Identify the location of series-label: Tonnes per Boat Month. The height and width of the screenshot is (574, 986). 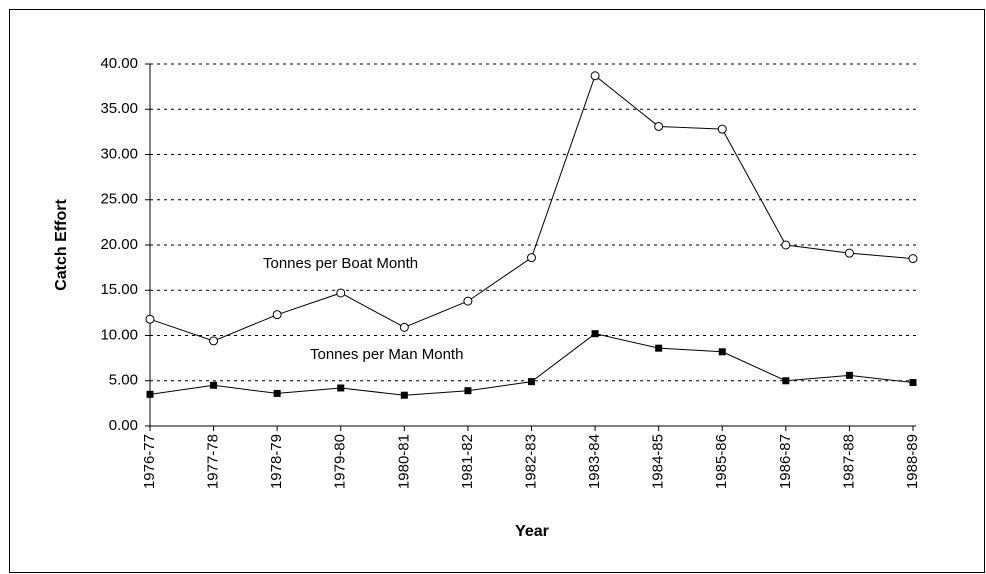
(340, 263).